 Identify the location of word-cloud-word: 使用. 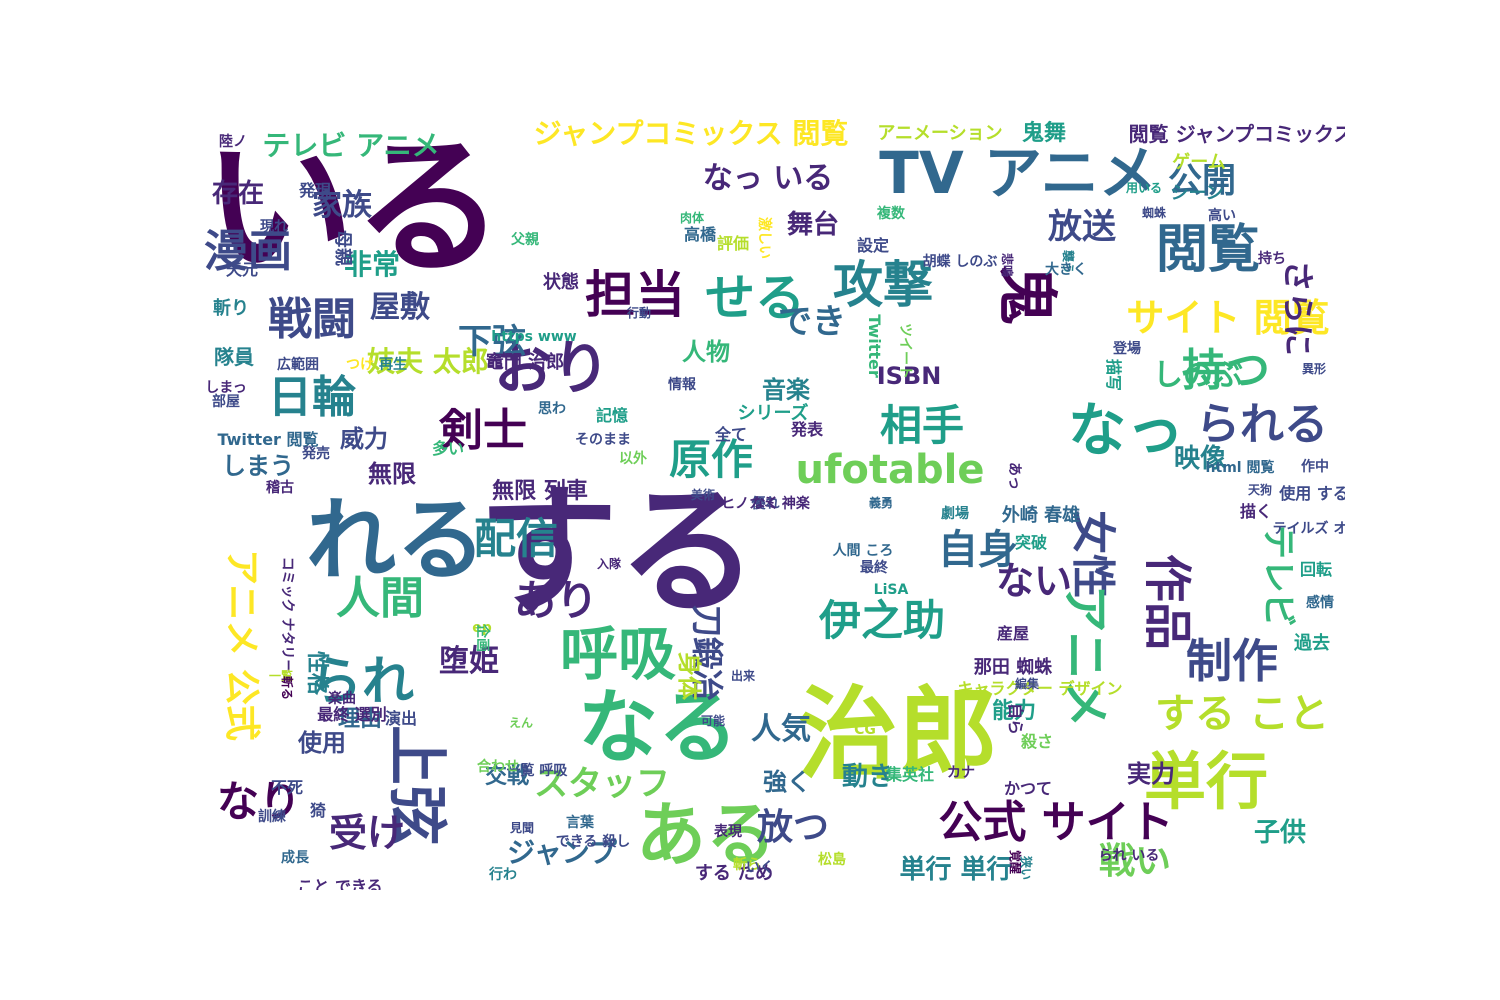
(322, 743).